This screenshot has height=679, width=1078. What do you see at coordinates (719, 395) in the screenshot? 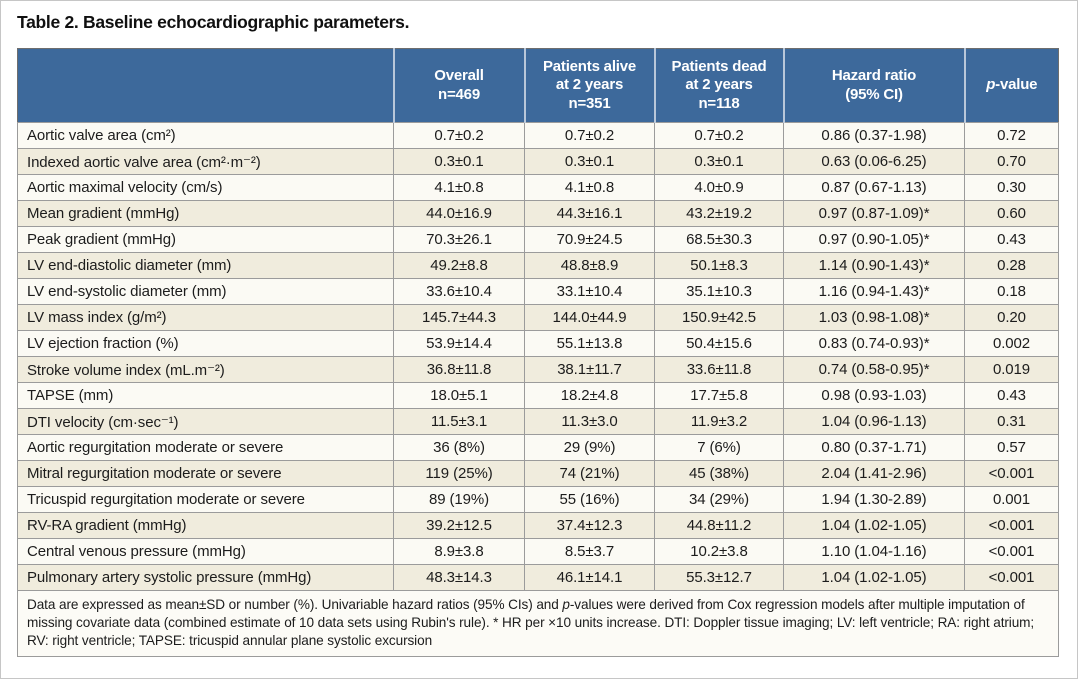
I see `value-cell: 17.7±5.8` at bounding box center [719, 395].